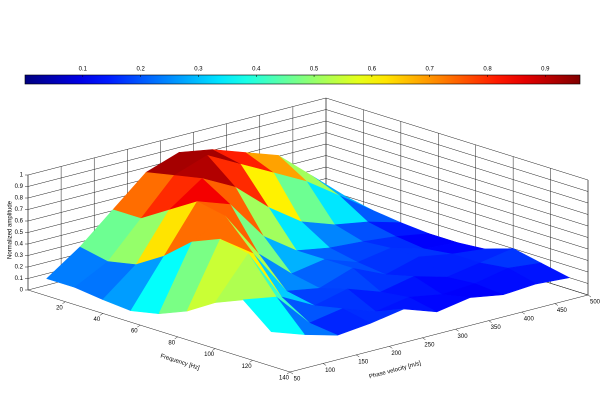 The image size is (600, 400). Describe the element at coordinates (429, 345) in the screenshot. I see `x-tick-label: 250` at that location.